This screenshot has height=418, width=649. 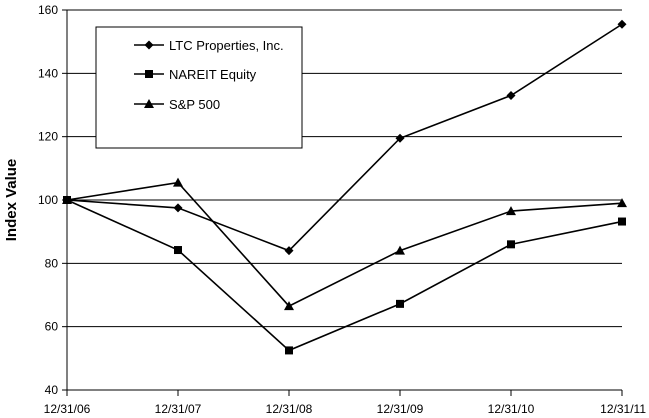 I want to click on legend: LTC Properties, Inc. NAREIT Equity S&P 500, so click(x=199, y=87).